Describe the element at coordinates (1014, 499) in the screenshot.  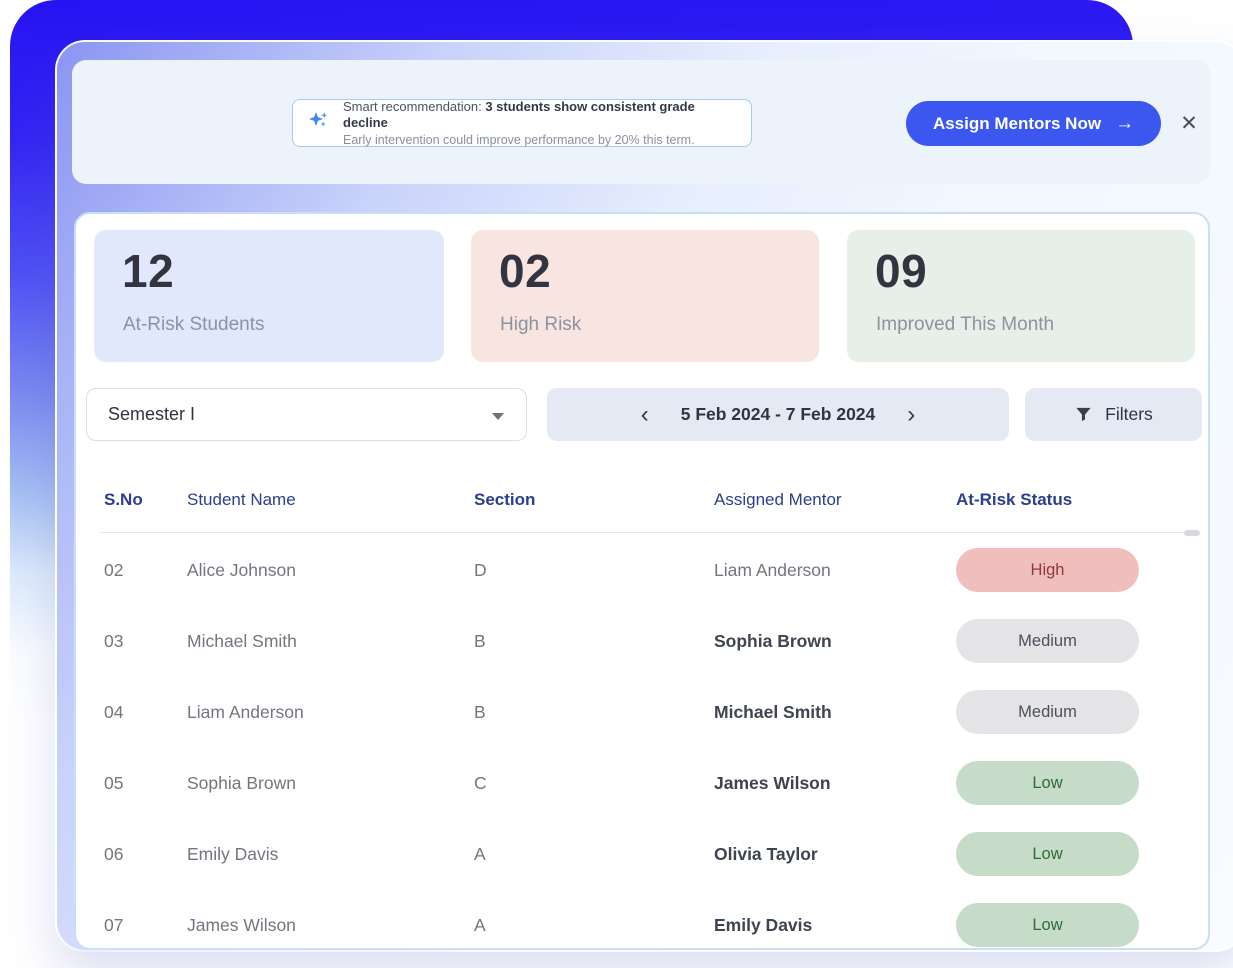
I see `column-header: At-Risk Status` at that location.